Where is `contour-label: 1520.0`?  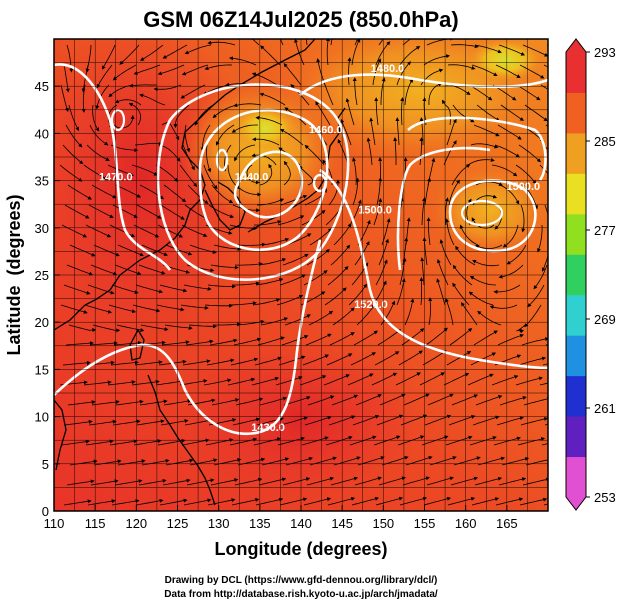 contour-label: 1520.0 is located at coordinates (371, 305).